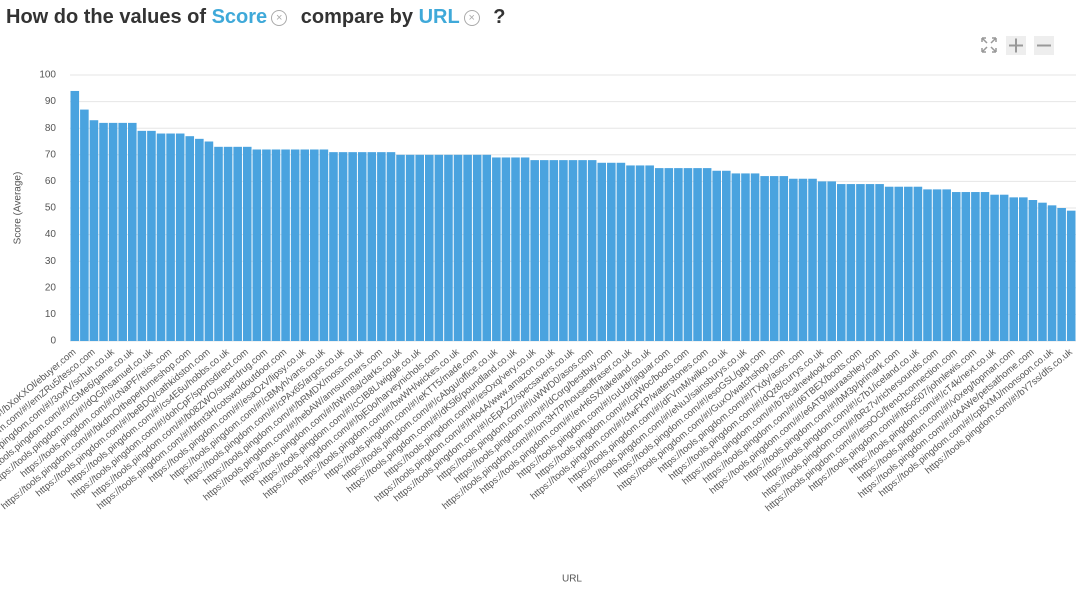 Image resolution: width=1086 pixels, height=600 pixels. I want to click on expand-icon, so click(989, 45).